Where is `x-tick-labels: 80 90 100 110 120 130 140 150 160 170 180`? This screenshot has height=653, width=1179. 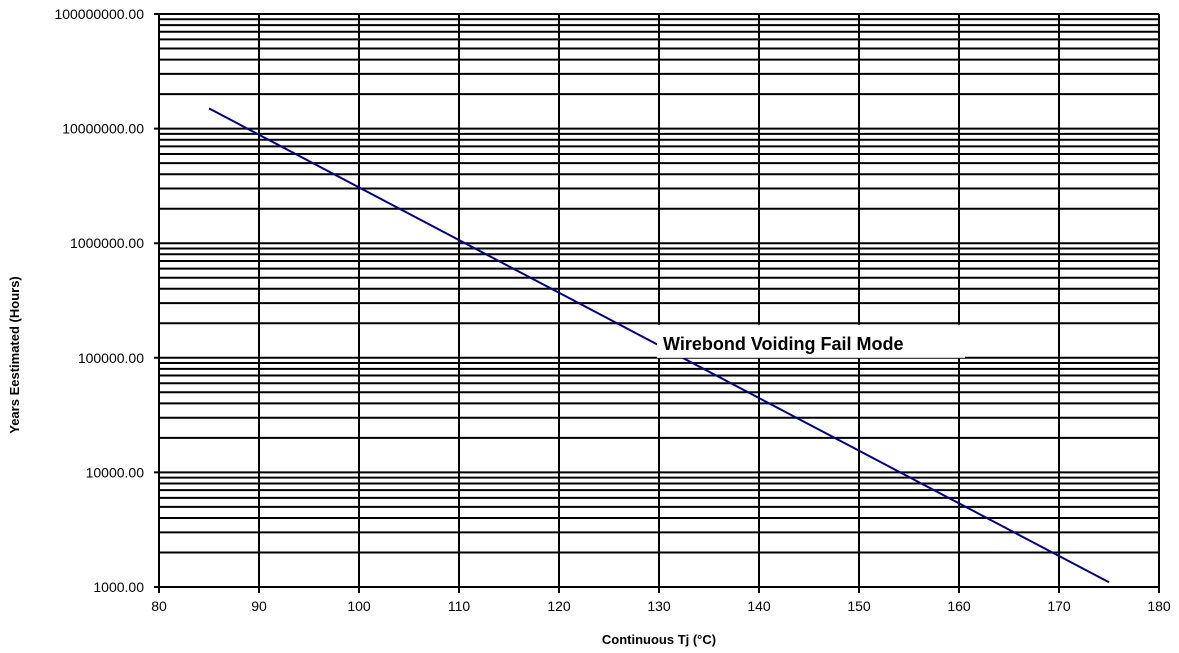 x-tick-labels: 80 90 100 110 120 130 140 150 160 170 180 is located at coordinates (661, 606).